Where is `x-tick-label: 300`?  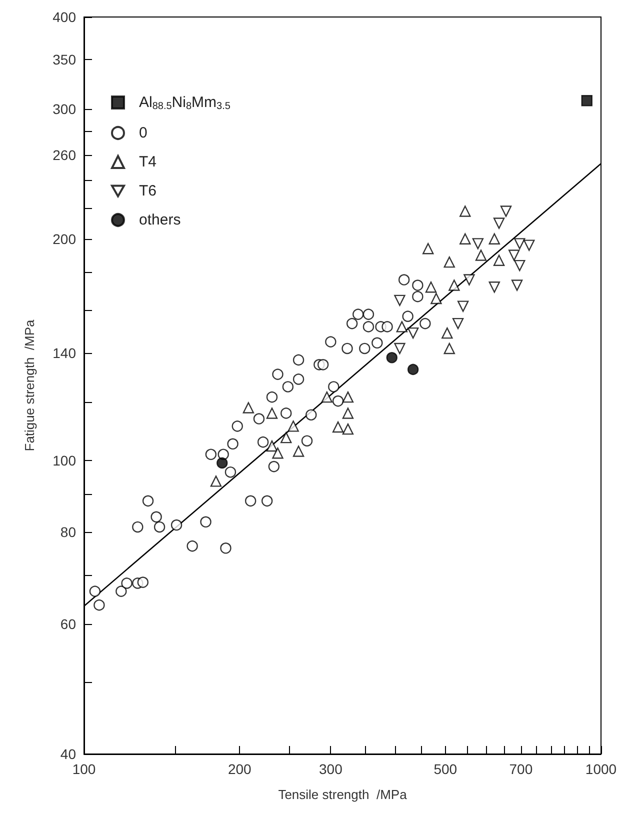
x-tick-label: 300 is located at coordinates (330, 769).